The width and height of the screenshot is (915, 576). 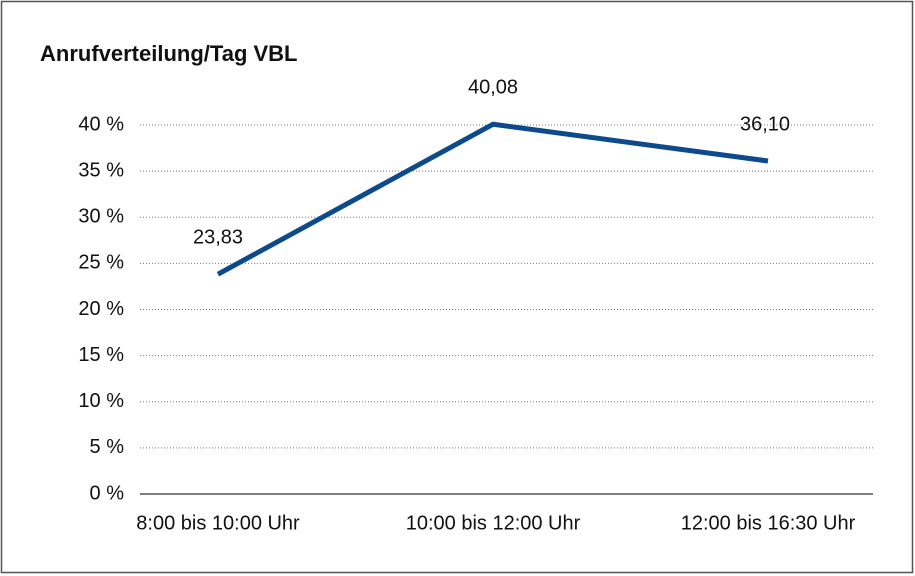 I want to click on x-tick-label: 10:00 bis 12:00 Uhr, so click(x=493, y=523).